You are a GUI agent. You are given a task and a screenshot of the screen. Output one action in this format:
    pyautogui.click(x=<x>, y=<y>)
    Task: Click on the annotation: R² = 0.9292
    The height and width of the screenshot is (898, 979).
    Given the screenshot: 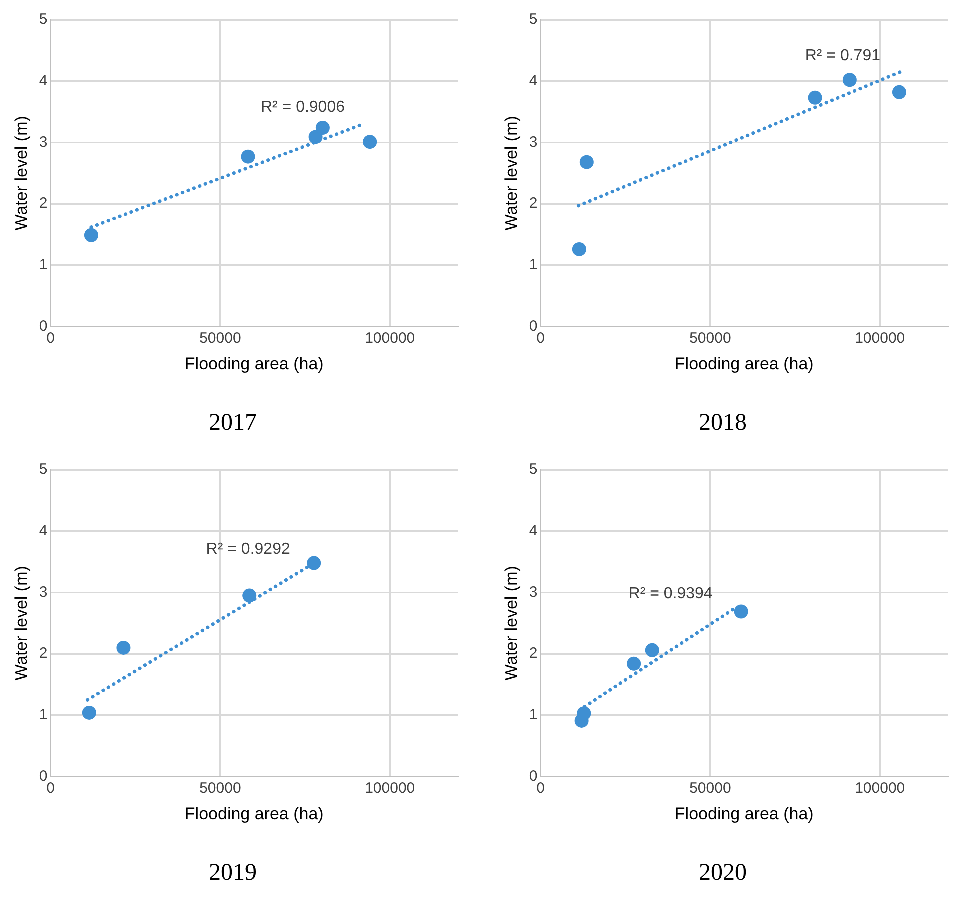 What is the action you would take?
    pyautogui.click(x=248, y=549)
    